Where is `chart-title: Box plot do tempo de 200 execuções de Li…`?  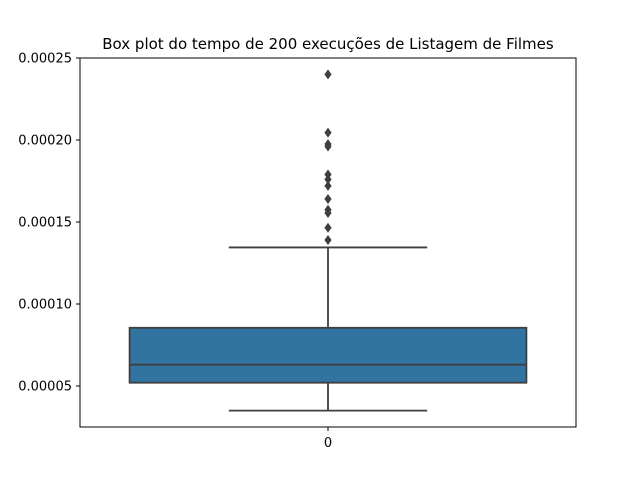 chart-title: Box plot do tempo de 200 execuções de Li… is located at coordinates (328, 44).